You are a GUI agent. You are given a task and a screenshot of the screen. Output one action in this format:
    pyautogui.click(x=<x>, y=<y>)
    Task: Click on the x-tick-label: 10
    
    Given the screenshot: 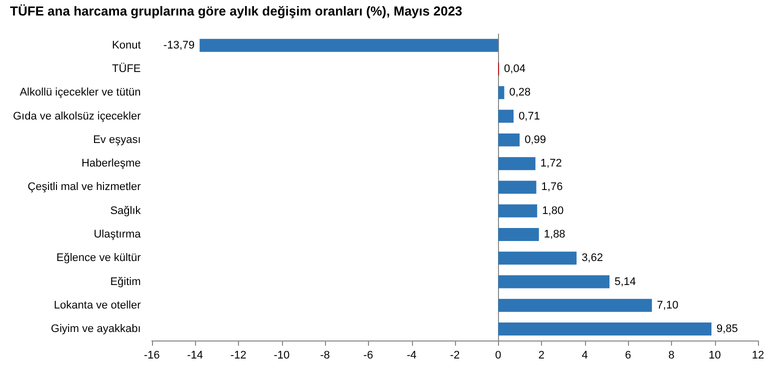 What is the action you would take?
    pyautogui.click(x=714, y=355)
    